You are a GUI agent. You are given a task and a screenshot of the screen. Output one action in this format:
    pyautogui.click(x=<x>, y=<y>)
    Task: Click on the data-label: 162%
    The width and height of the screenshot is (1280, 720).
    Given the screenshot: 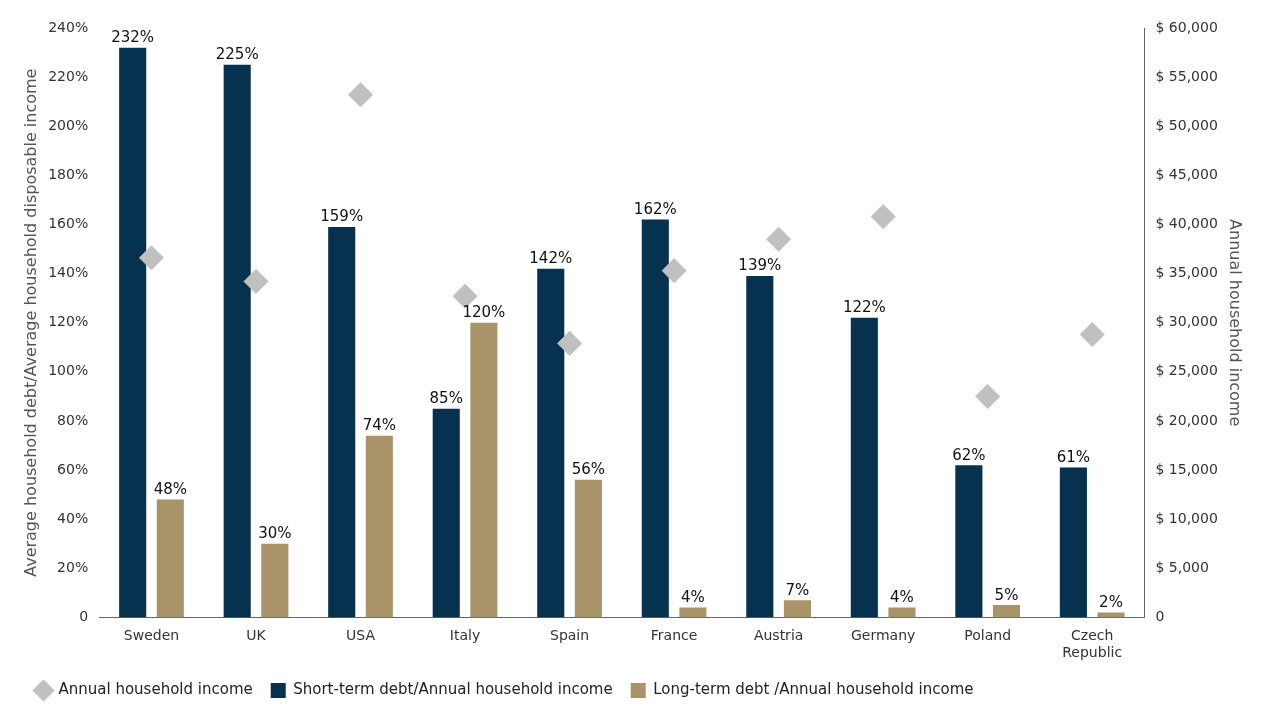 What is the action you would take?
    pyautogui.click(x=655, y=208)
    